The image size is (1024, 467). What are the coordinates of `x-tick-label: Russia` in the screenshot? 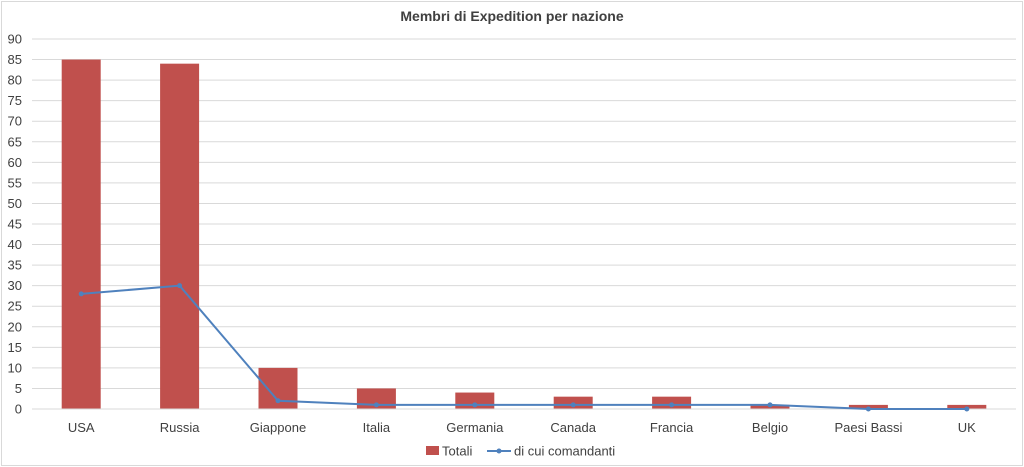 It's located at (180, 427).